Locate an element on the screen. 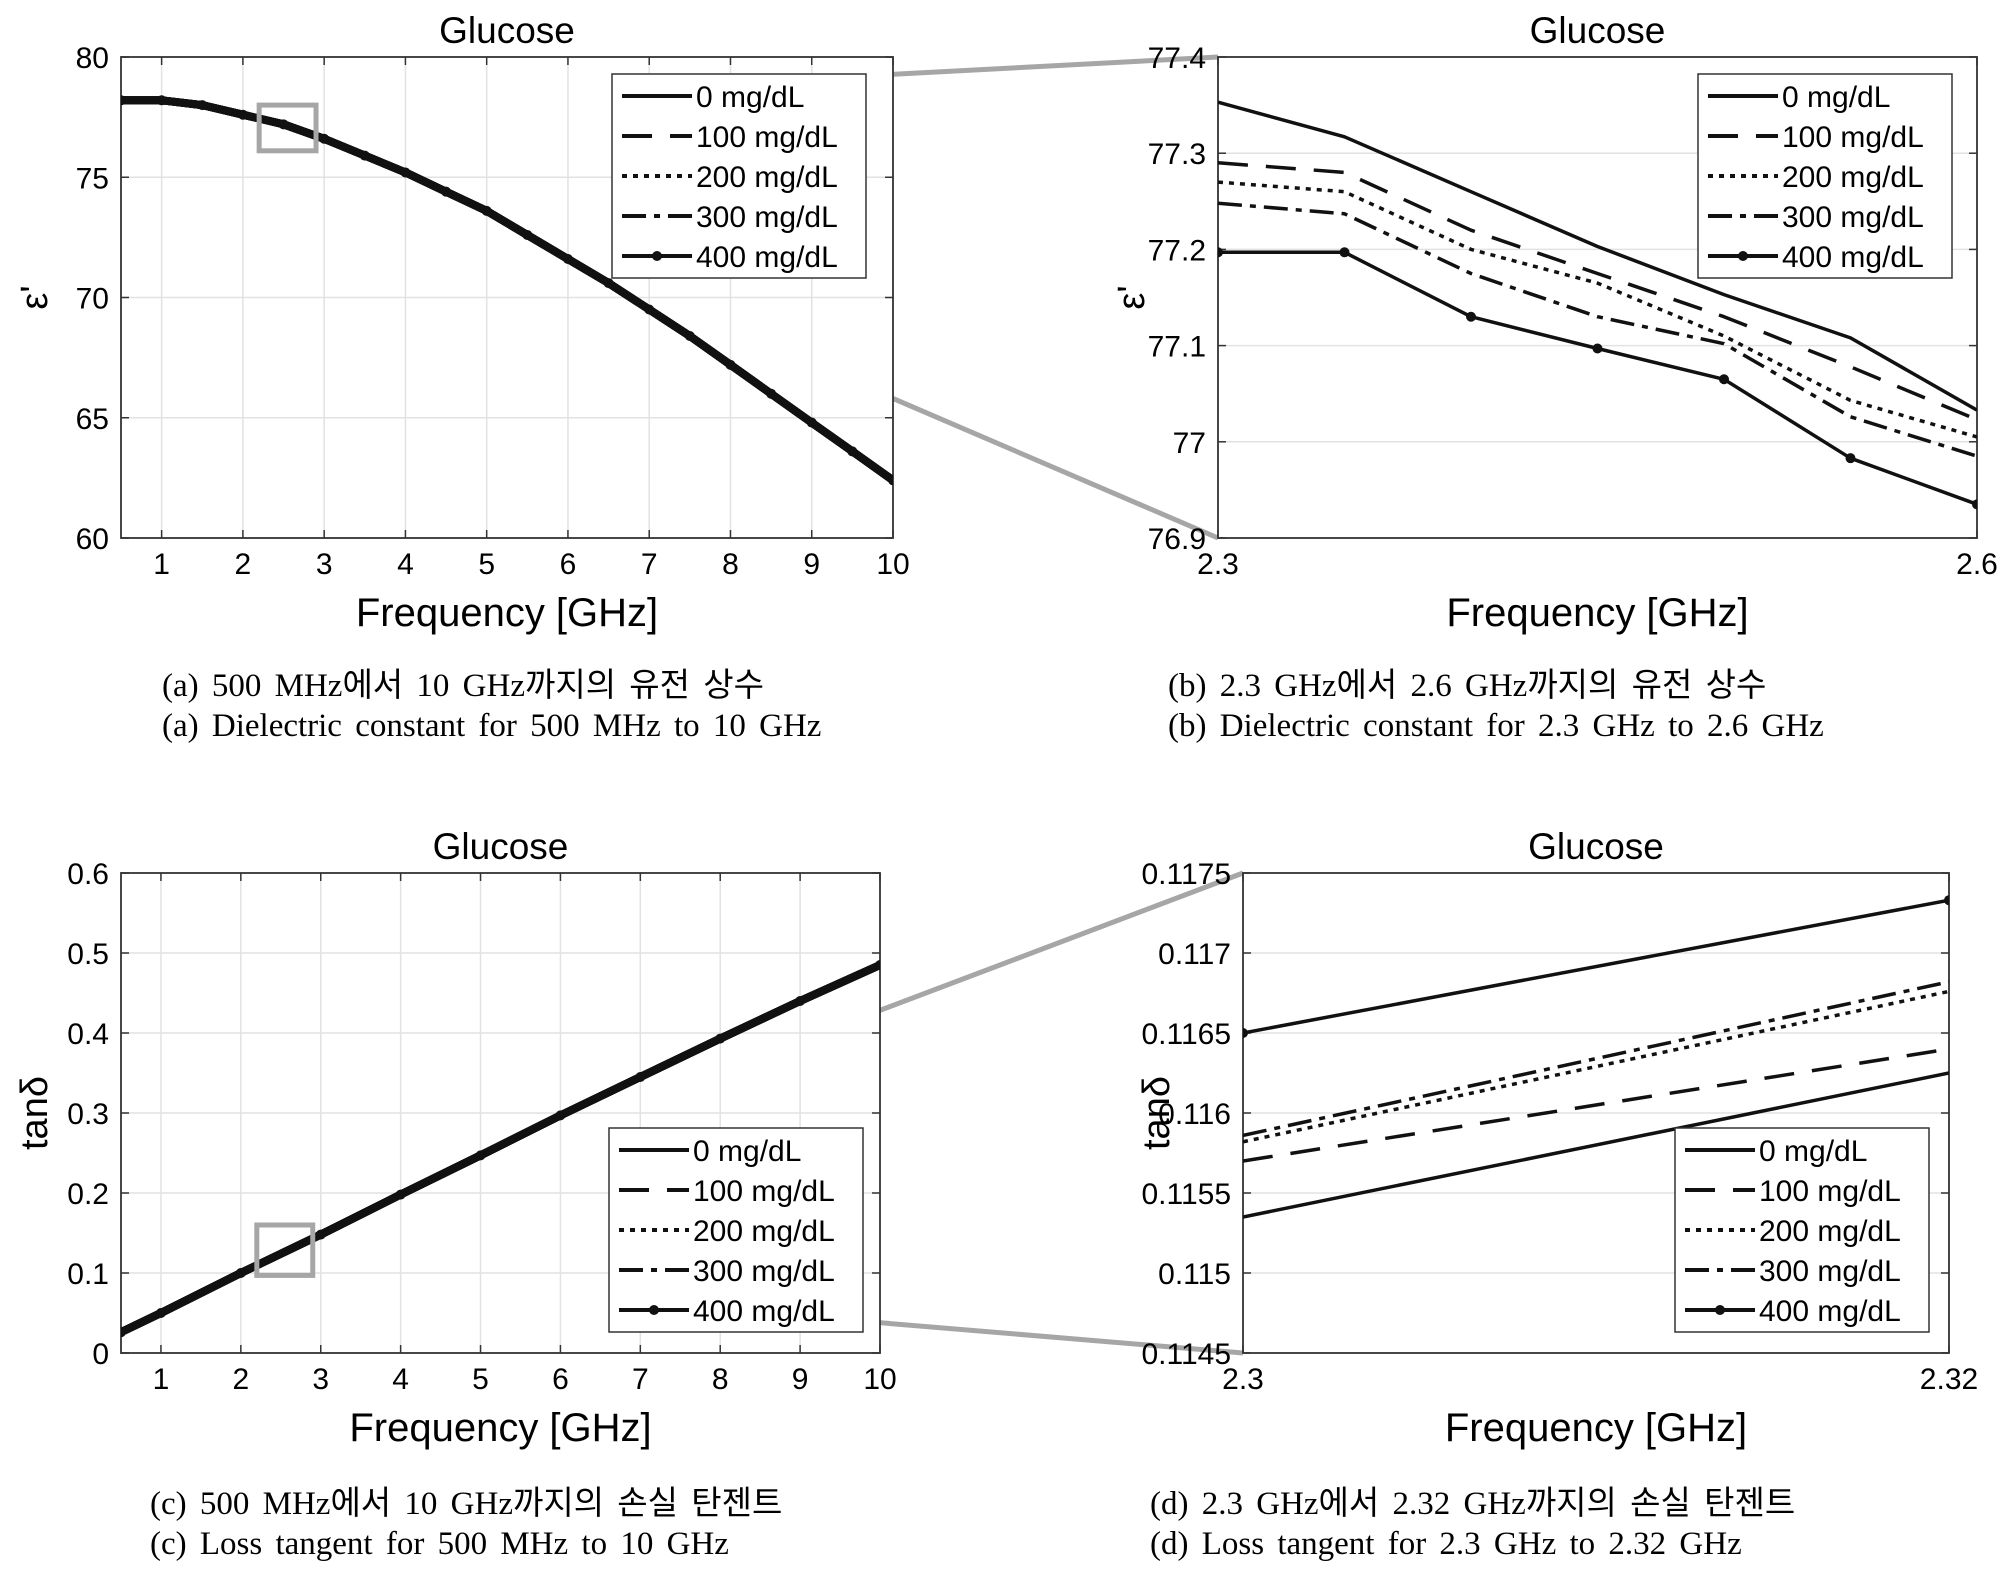  caption-c-english: (c) Loss tangent for 500 MHz to 10 GHz is located at coordinates (439, 1544).